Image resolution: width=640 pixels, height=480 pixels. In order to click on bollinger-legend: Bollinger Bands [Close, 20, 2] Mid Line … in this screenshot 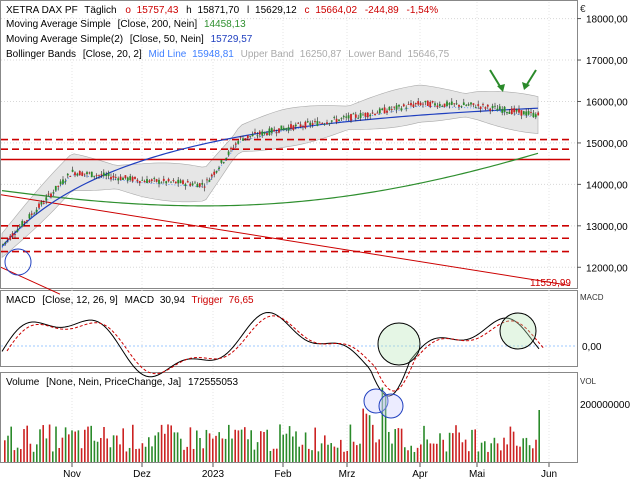, I will do `click(228, 54)`.